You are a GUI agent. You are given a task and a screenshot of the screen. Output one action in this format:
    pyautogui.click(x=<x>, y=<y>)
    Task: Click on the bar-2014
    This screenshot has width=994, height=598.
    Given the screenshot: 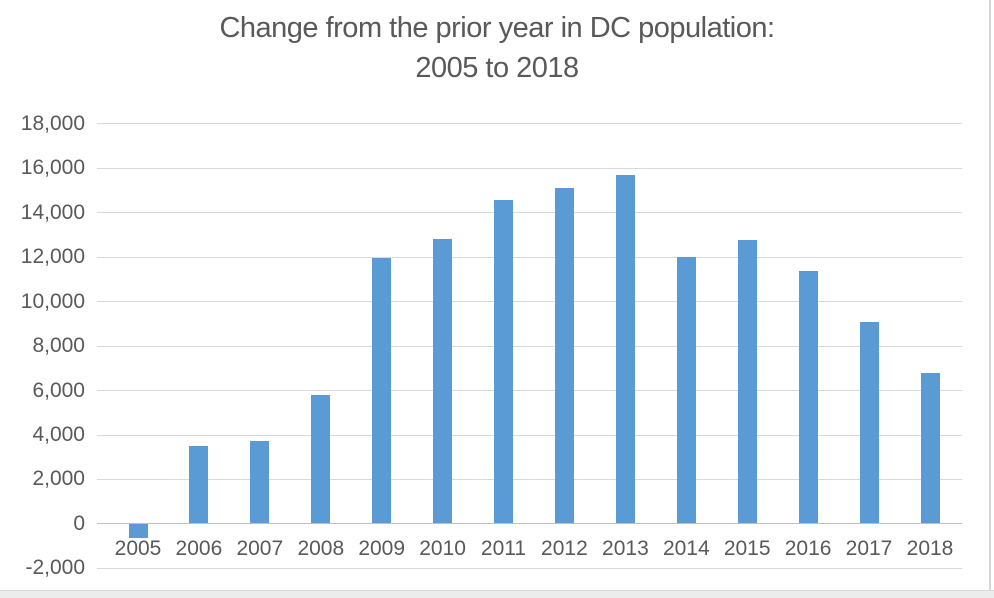 What is the action you would take?
    pyautogui.click(x=686, y=390)
    